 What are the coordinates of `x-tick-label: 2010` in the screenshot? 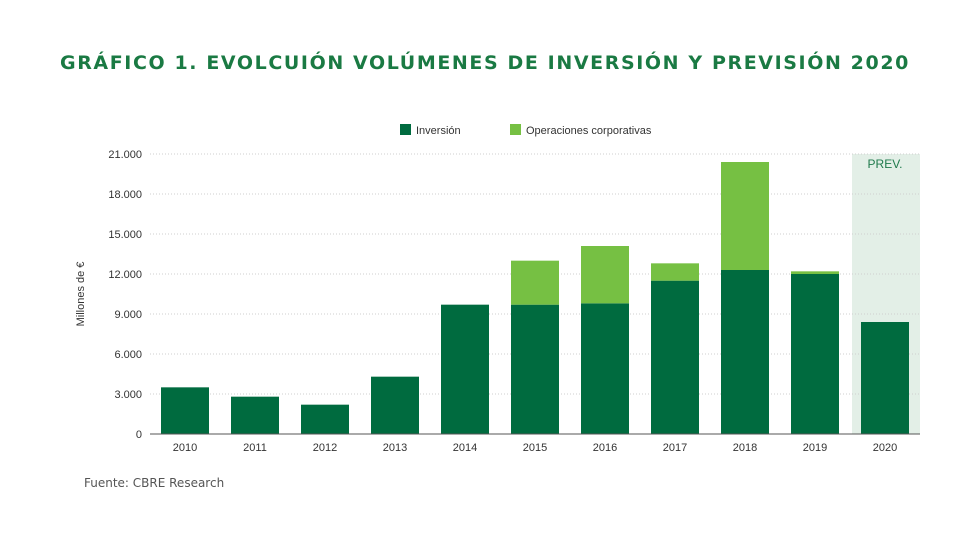 It's located at (185, 448).